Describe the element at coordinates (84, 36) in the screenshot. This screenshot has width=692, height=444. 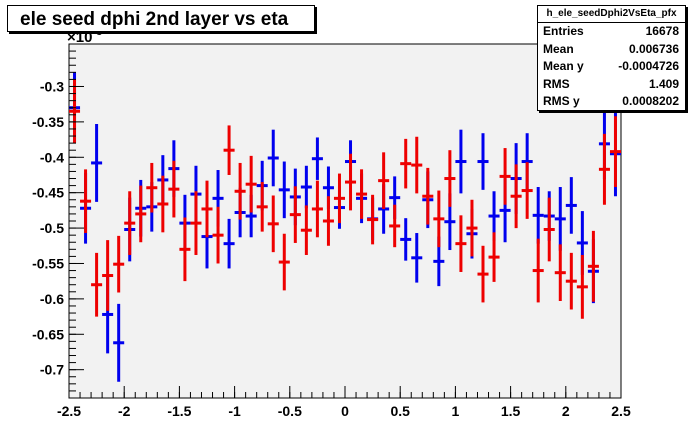
I see `y-multiplier-label: ×10⁻³` at that location.